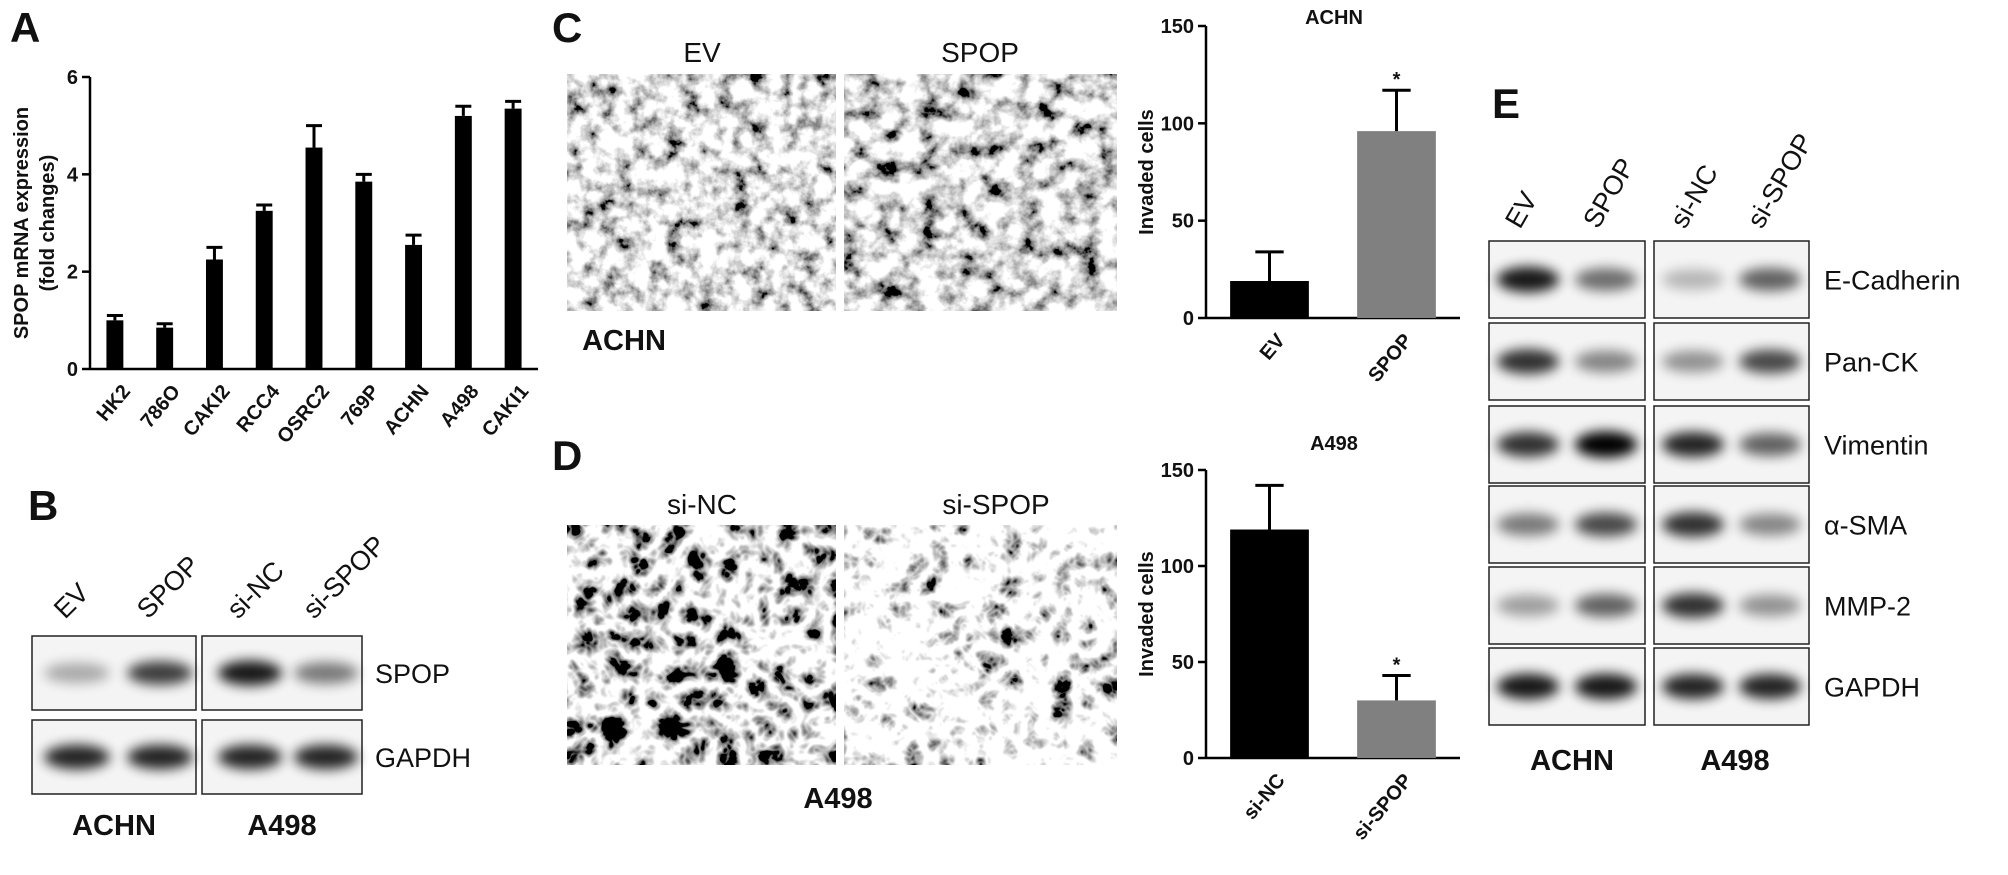 This screenshot has width=2008, height=875. Describe the element at coordinates (1521, 210) in the screenshot. I see `lane-label: EV` at that location.